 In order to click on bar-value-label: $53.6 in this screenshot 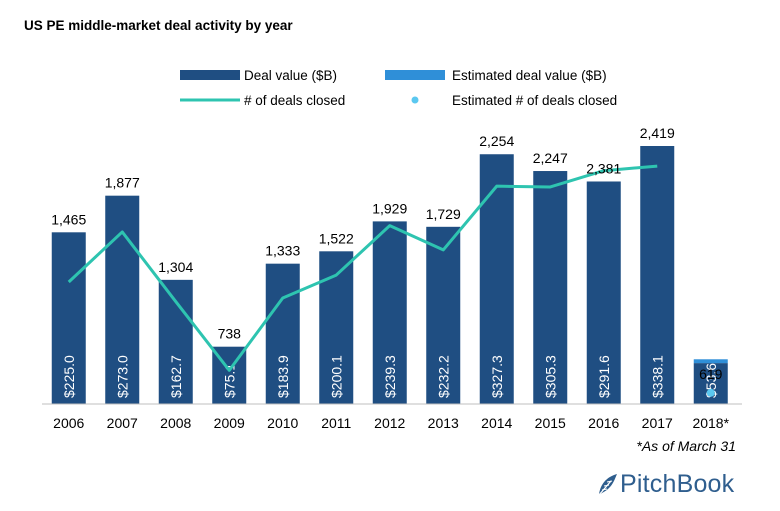, I will do `click(711, 380)`.